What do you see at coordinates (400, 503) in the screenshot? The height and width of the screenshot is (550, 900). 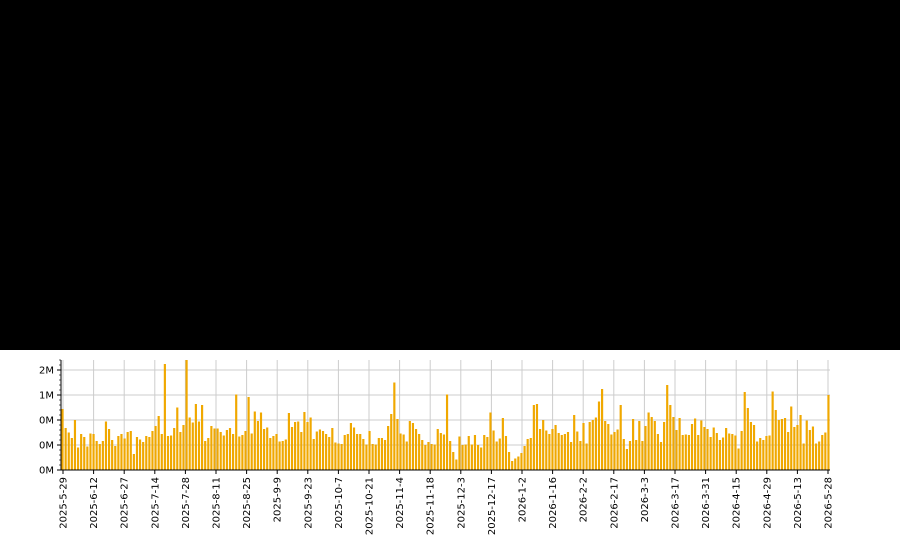 I see `x-tick-label: 2025-11-4` at bounding box center [400, 503].